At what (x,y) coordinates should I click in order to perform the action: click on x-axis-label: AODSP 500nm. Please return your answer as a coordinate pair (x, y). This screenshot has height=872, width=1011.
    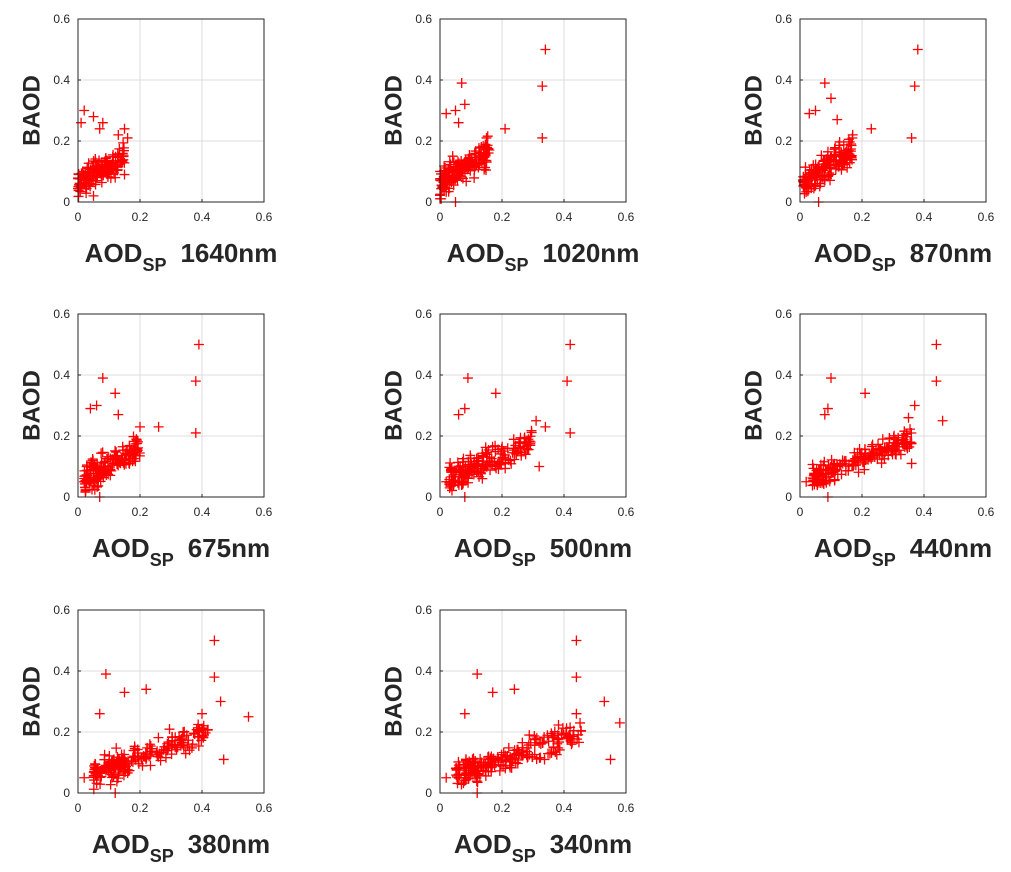
    Looking at the image, I should click on (543, 551).